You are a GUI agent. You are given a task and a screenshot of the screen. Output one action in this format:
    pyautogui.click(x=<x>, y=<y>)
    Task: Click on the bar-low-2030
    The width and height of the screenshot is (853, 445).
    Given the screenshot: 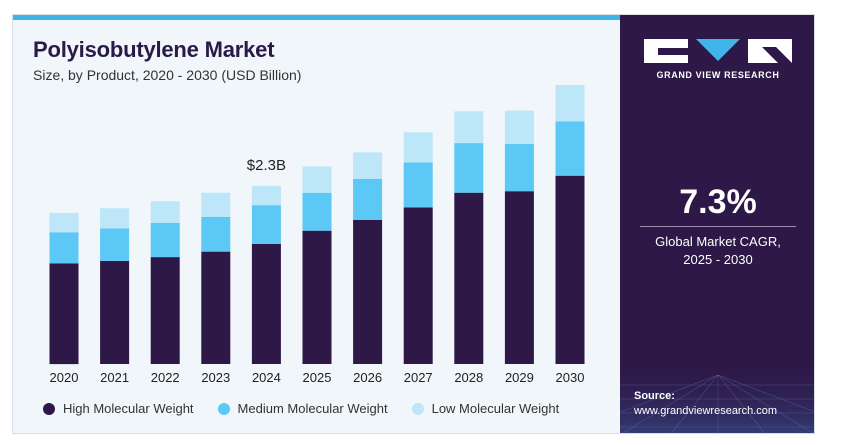 What is the action you would take?
    pyautogui.click(x=570, y=103)
    